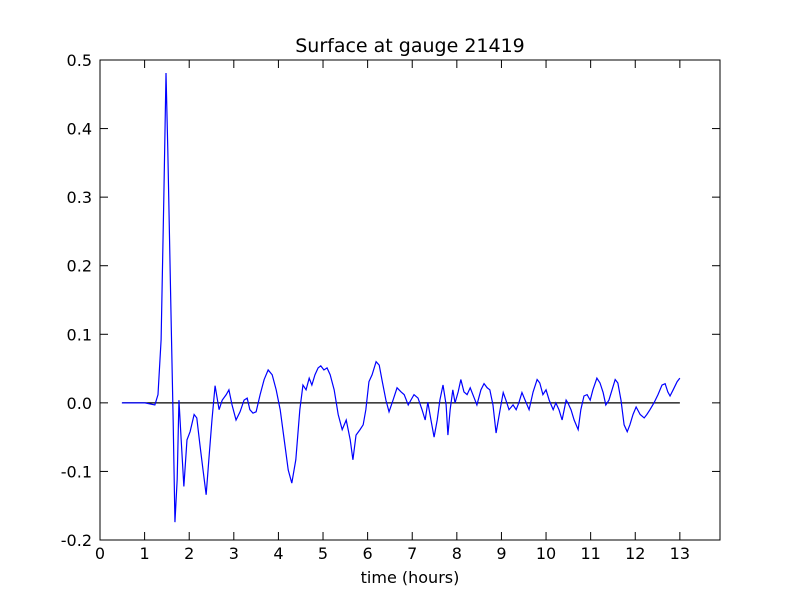  What do you see at coordinates (590, 553) in the screenshot?
I see `x-tick-label: 11` at bounding box center [590, 553].